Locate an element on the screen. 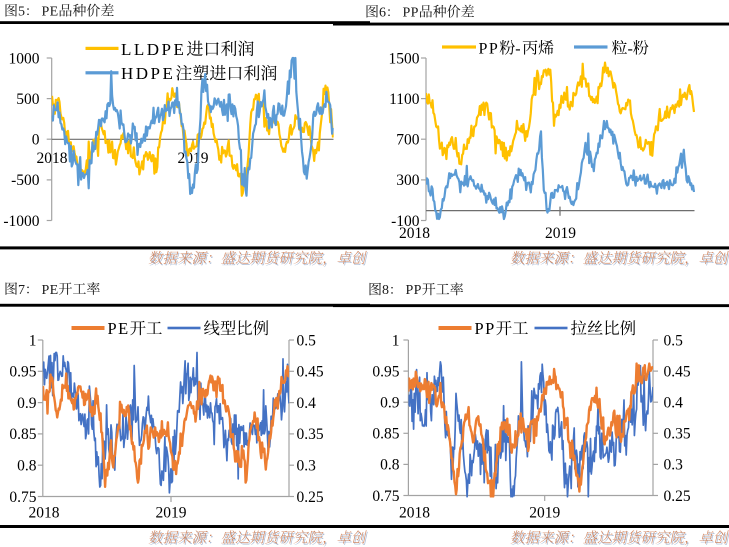 The image size is (729, 547). svg-text: 1100 is located at coordinates (404, 99).